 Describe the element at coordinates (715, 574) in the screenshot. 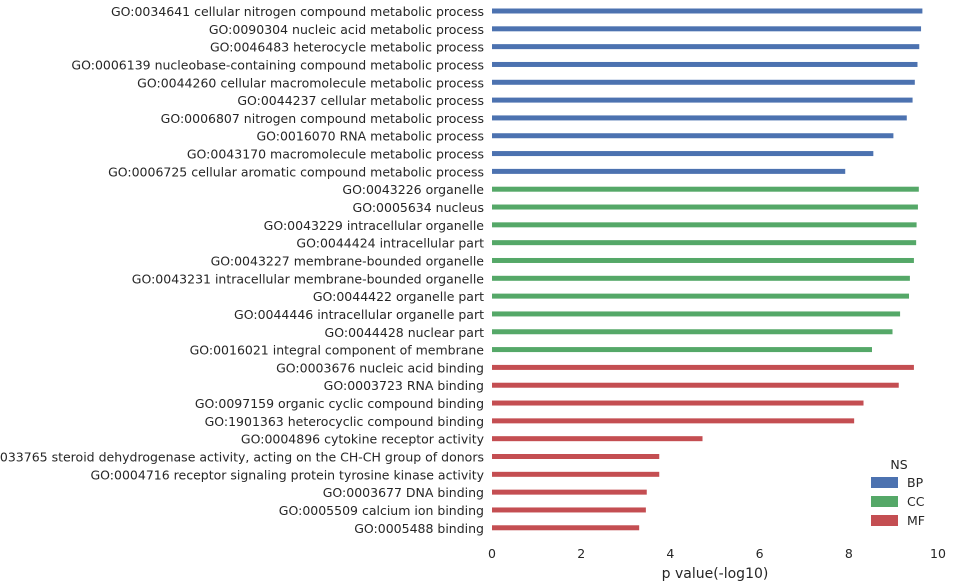

I see `x-axis-title: p value(-log10)` at that location.